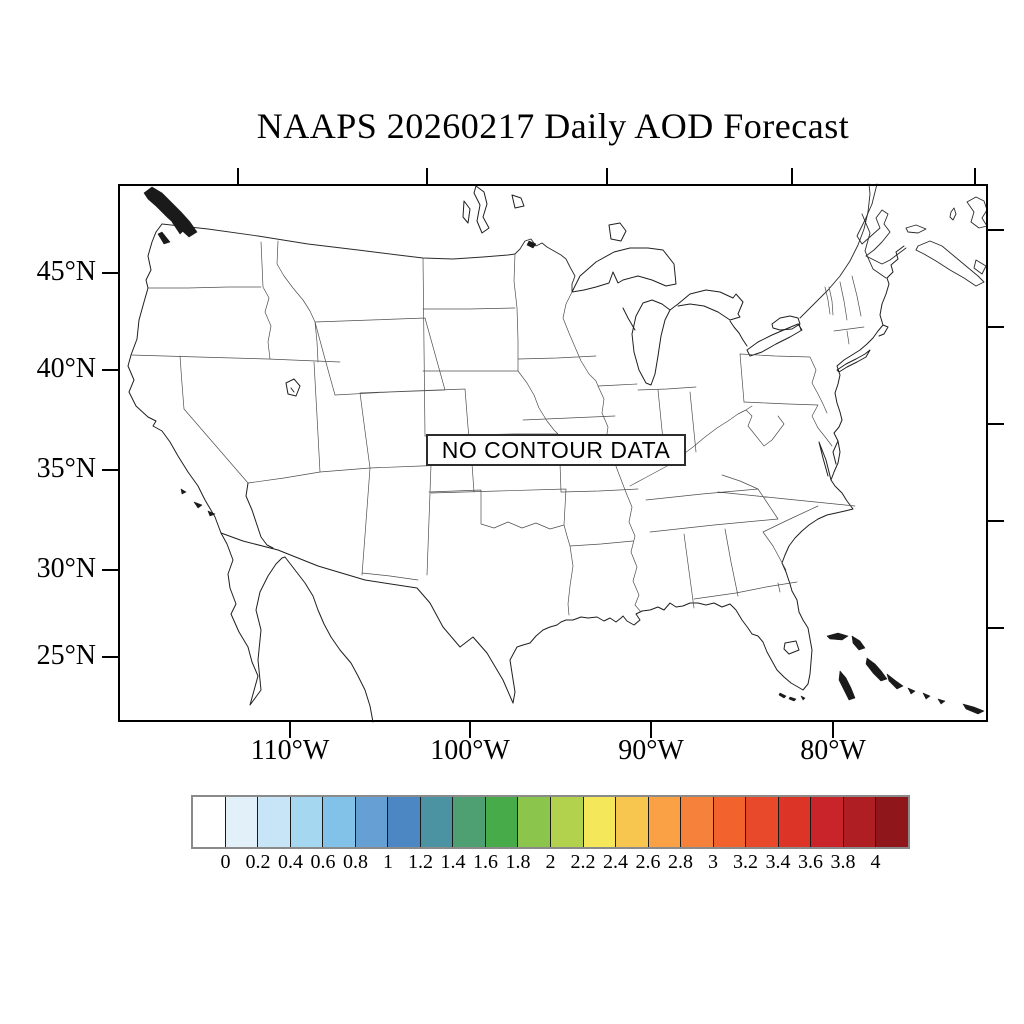 The image size is (1024, 1024). I want to click on colorbar-tick-label: 1.4, so click(453, 862).